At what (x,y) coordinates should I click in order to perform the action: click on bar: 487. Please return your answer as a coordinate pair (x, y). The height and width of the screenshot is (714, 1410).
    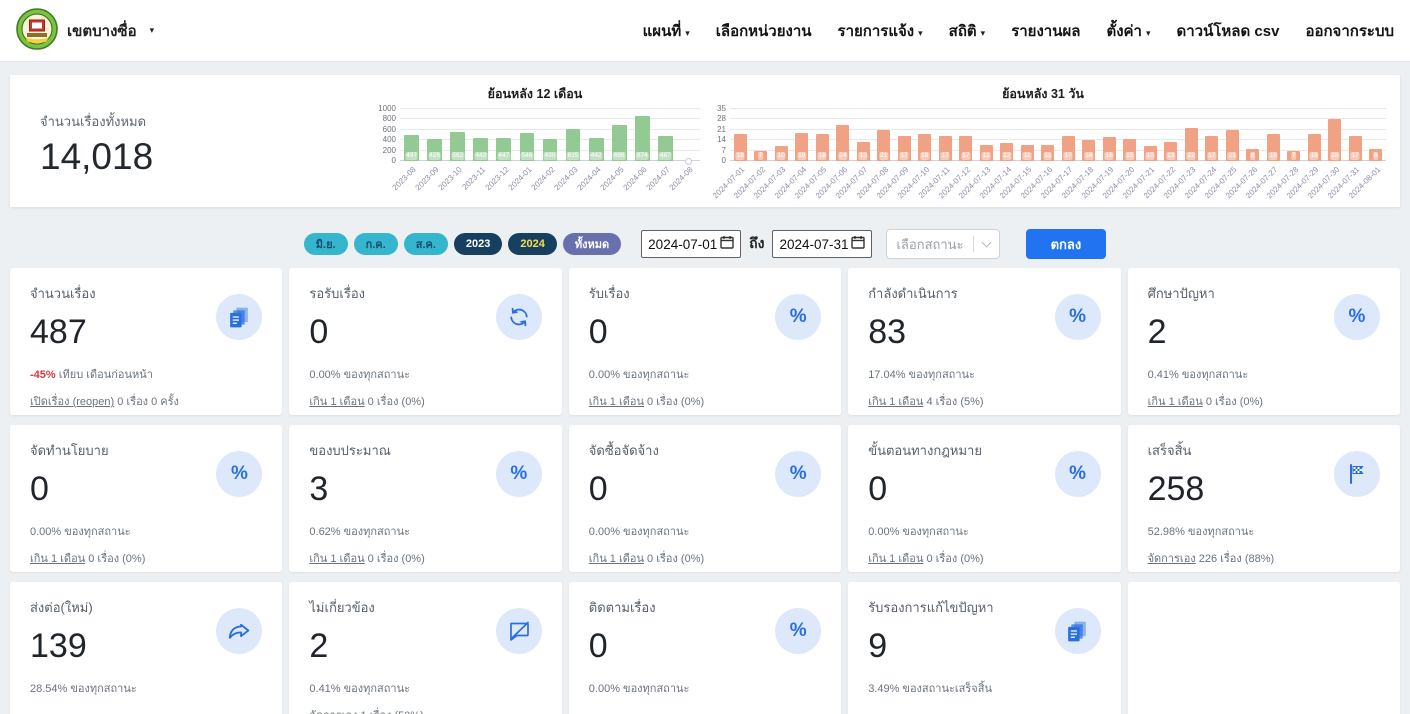
    Looking at the image, I should click on (665, 148).